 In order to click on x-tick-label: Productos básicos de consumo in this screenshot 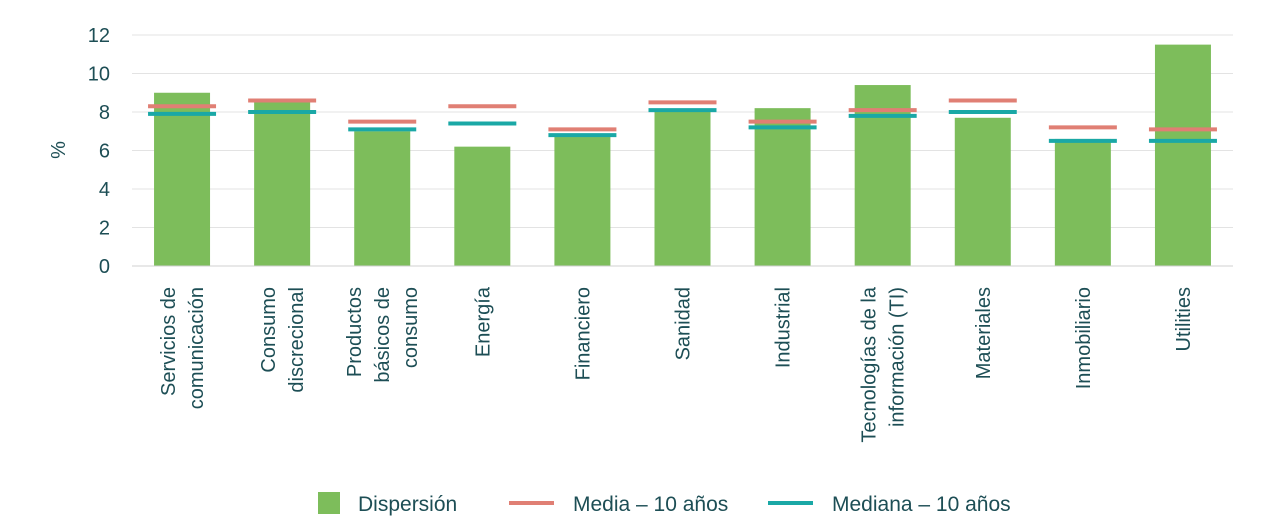, I will do `click(383, 335)`.